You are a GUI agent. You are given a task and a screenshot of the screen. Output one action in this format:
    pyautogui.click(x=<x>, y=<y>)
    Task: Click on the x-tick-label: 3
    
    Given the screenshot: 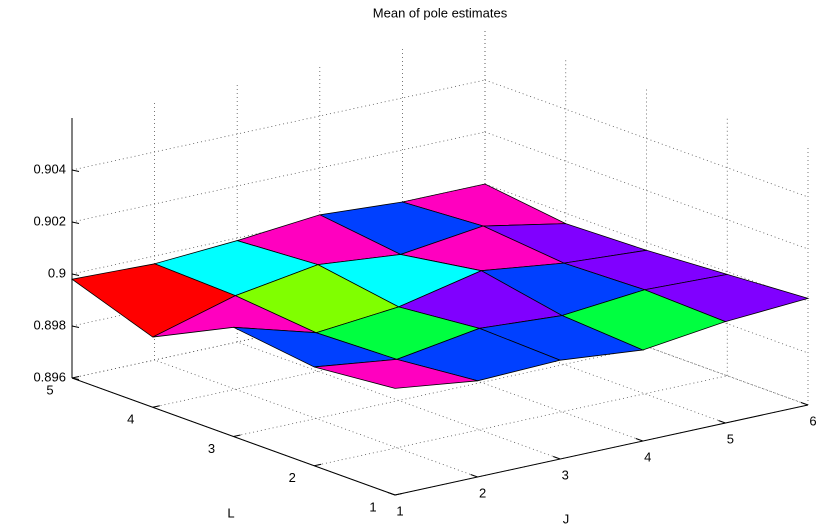 What is the action you would take?
    pyautogui.click(x=565, y=474)
    